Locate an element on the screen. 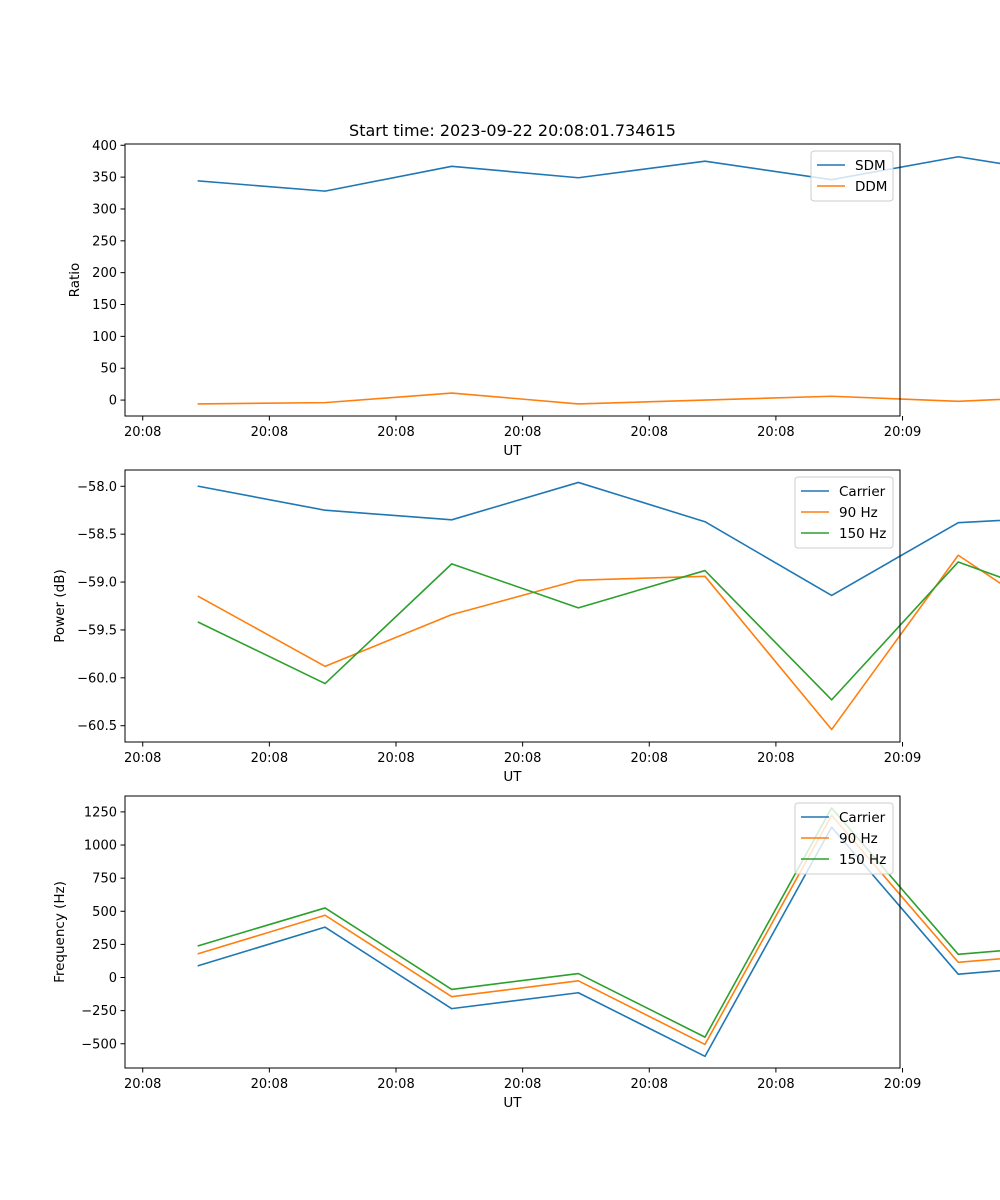  y-tick-label: 500 is located at coordinates (104, 912).